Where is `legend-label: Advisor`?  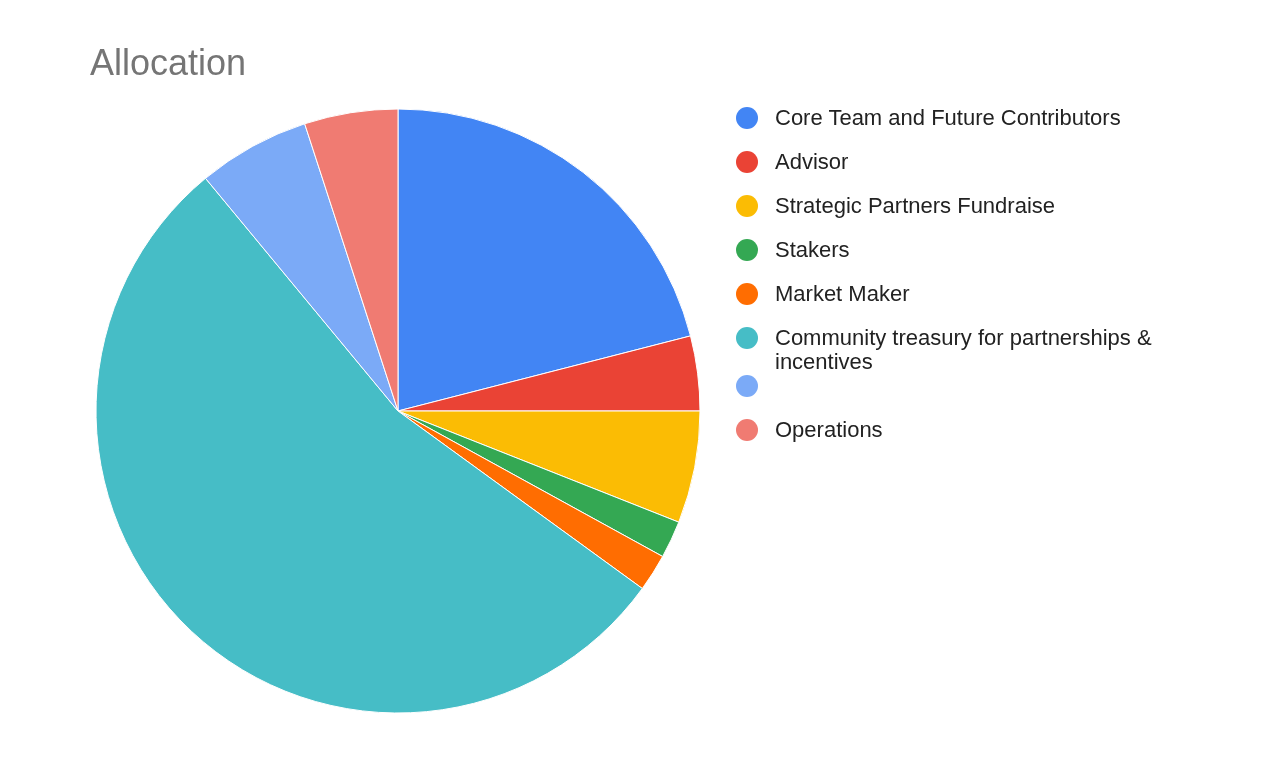 legend-label: Advisor is located at coordinates (812, 161).